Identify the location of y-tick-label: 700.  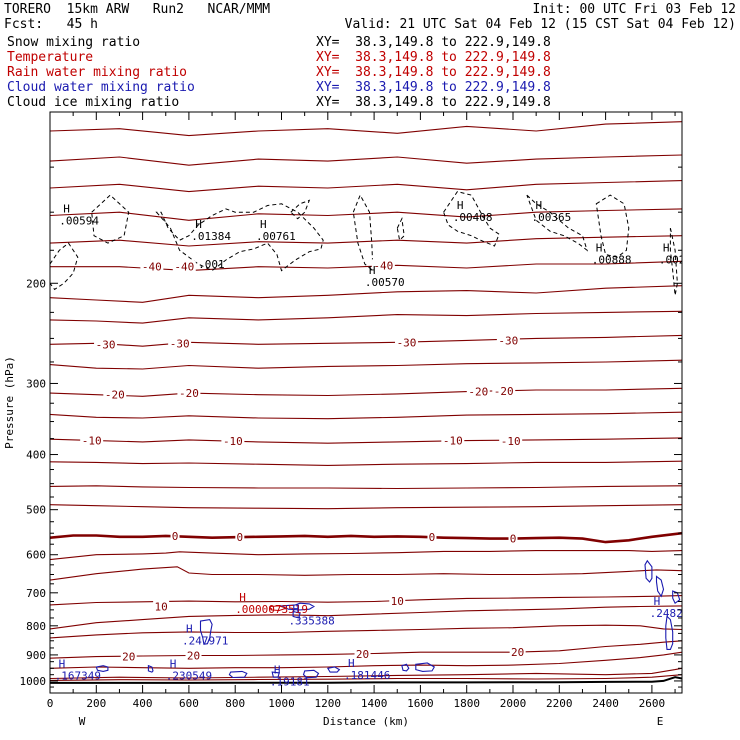
(36, 593).